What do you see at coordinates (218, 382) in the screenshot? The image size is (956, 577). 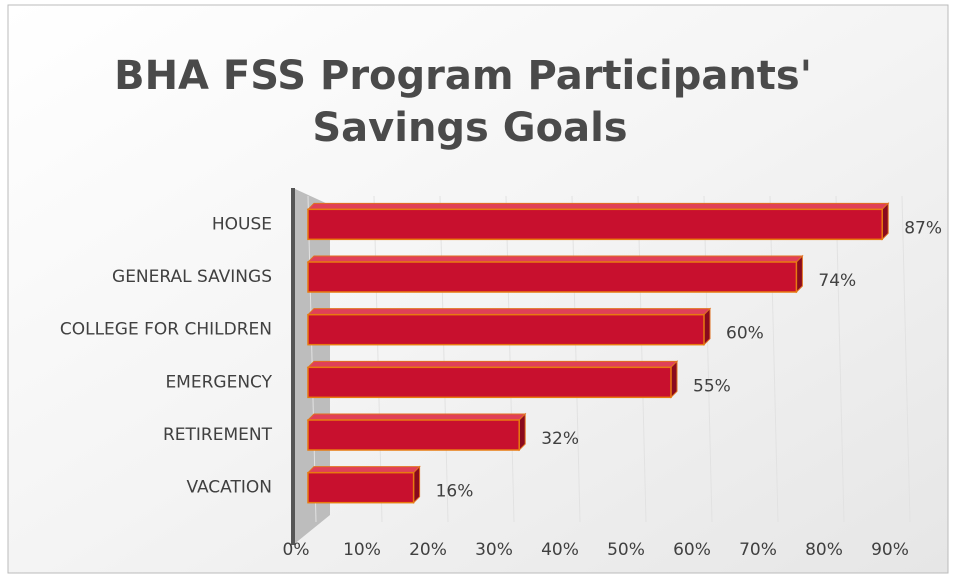 I see `y-tick-label: EMERGENCY` at bounding box center [218, 382].